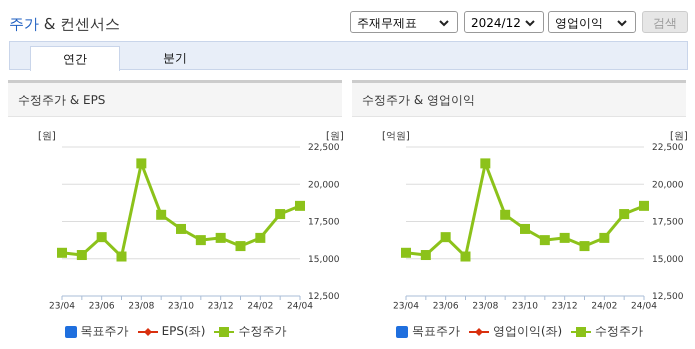 This screenshot has width=695, height=349. What do you see at coordinates (592, 22) in the screenshot?
I see `text: 영업이익` at bounding box center [592, 22].